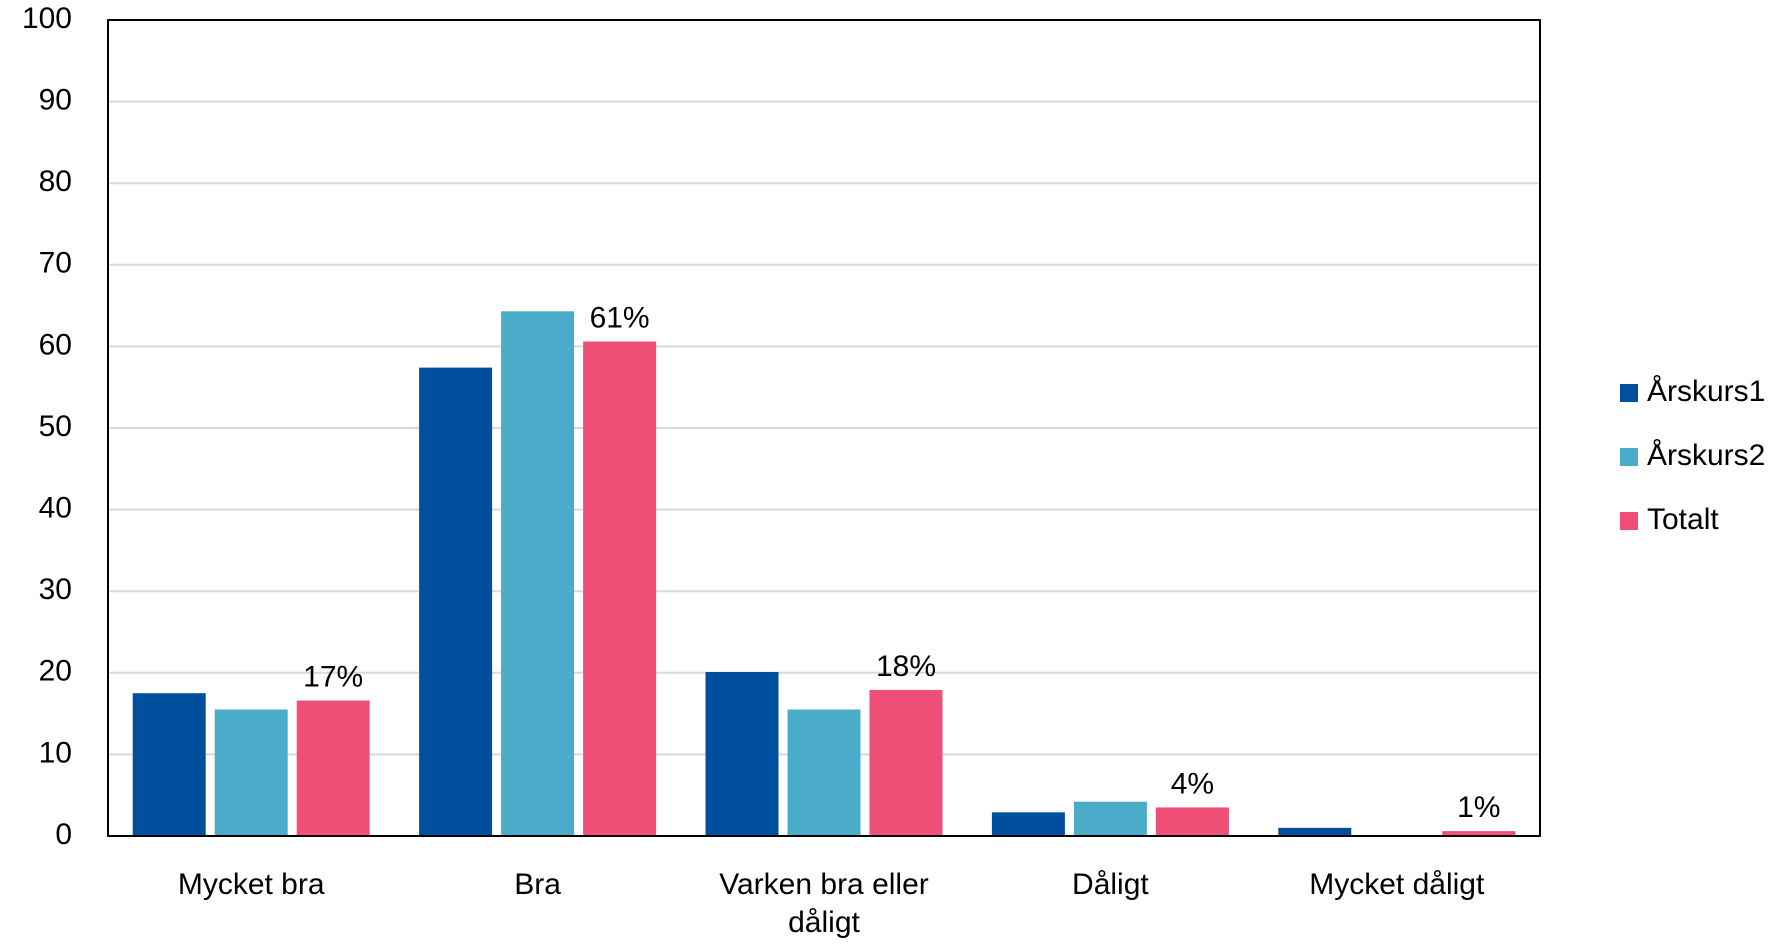 Image resolution: width=1786 pixels, height=951 pixels. I want to click on x-tick-label: Bra, so click(537, 884).